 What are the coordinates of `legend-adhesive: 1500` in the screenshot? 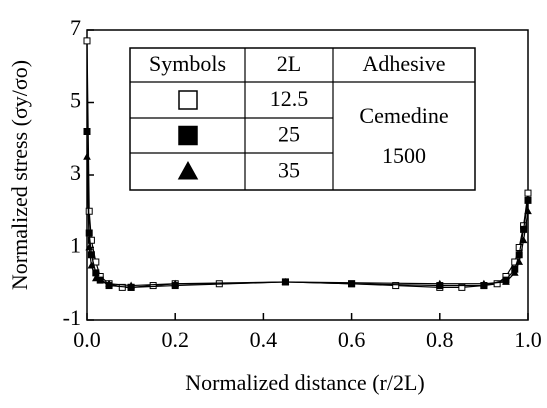 It's located at (404, 155).